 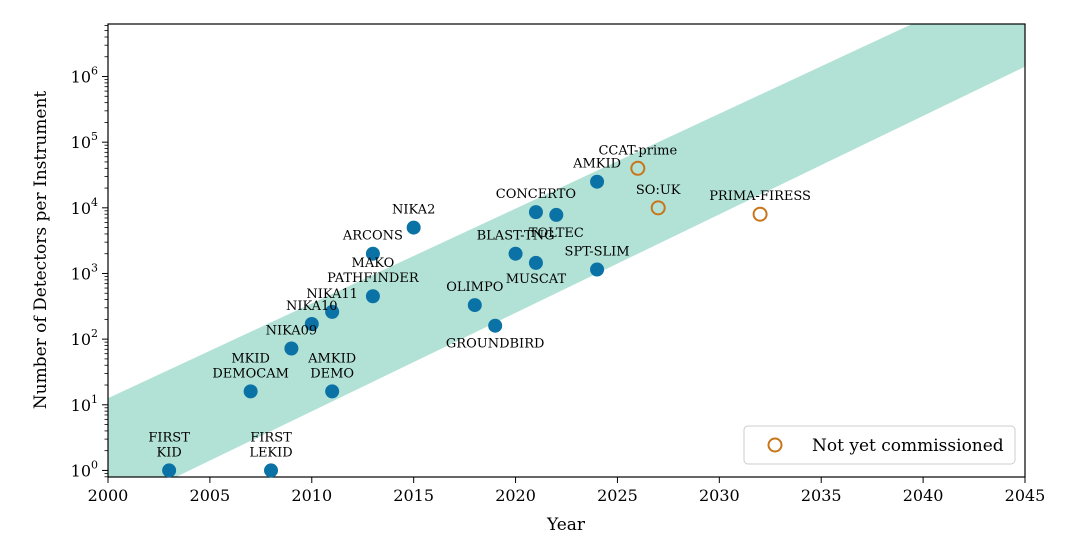 I want to click on y-tick-label: 10⁶, so click(x=84, y=76).